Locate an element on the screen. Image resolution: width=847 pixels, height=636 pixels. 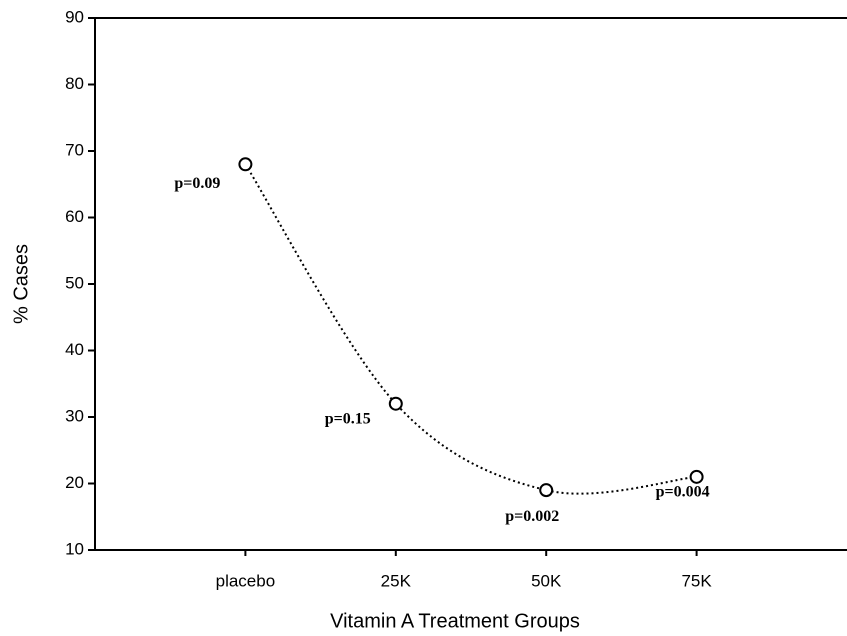
x-tick-label: 50K is located at coordinates (546, 580).